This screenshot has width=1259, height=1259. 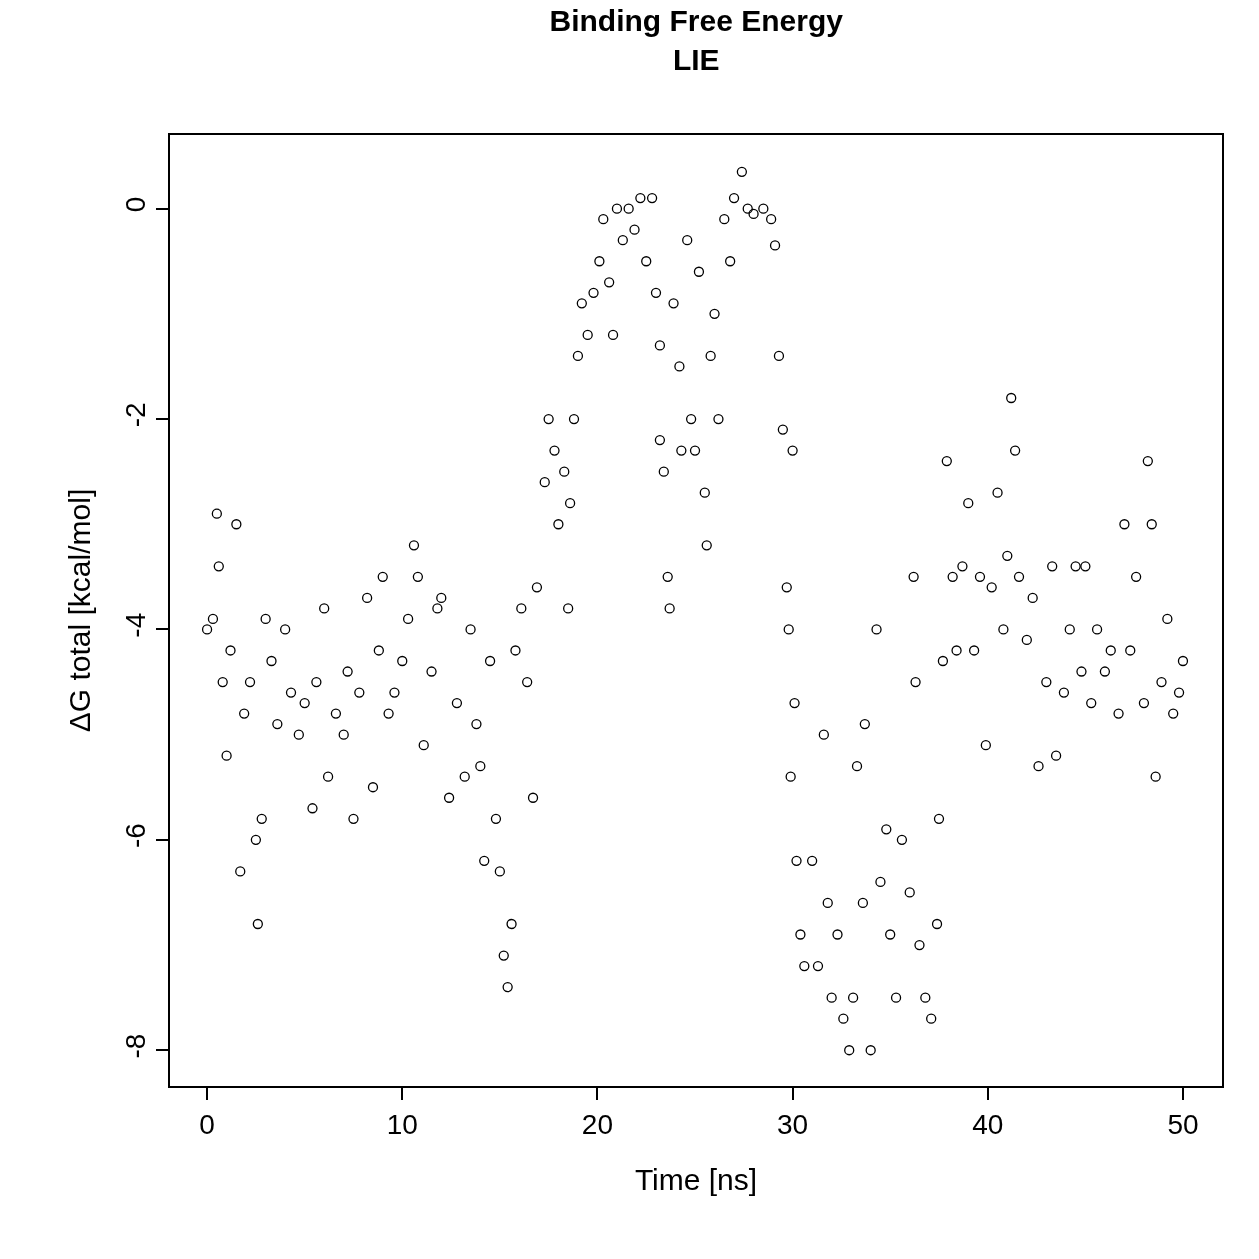 I want to click on y-tick-label: -8, so click(x=135, y=1046).